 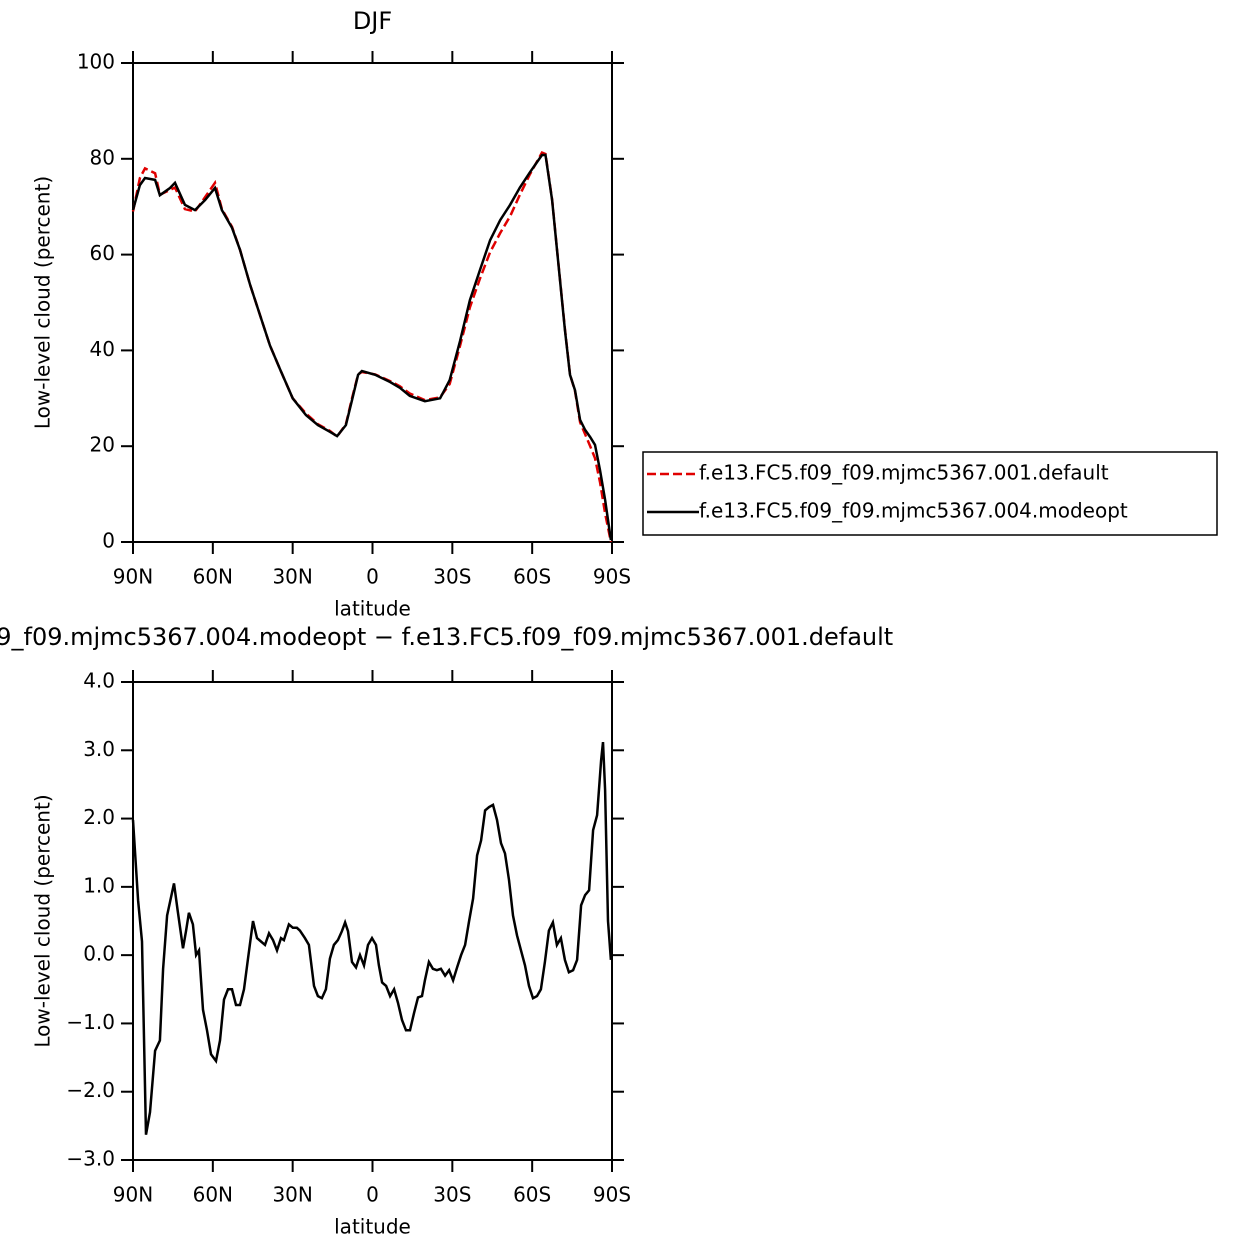 I want to click on y-tick-label: 1.0, so click(x=99, y=885).